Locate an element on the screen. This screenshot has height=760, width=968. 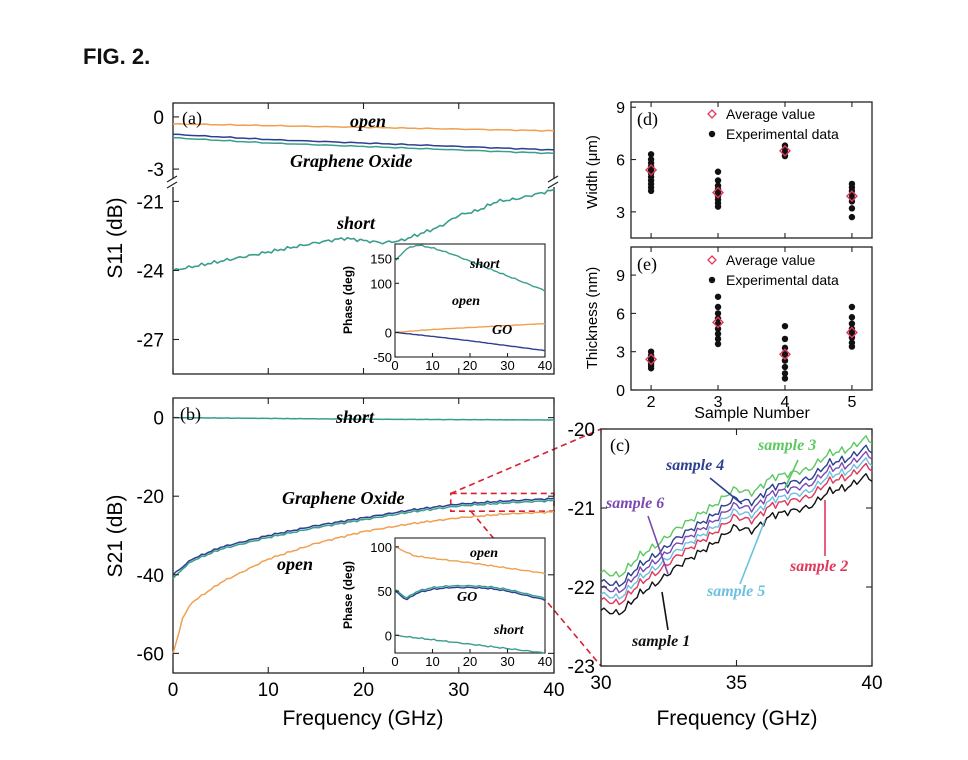
inset-y-tick-label: -50 is located at coordinates (382, 357).